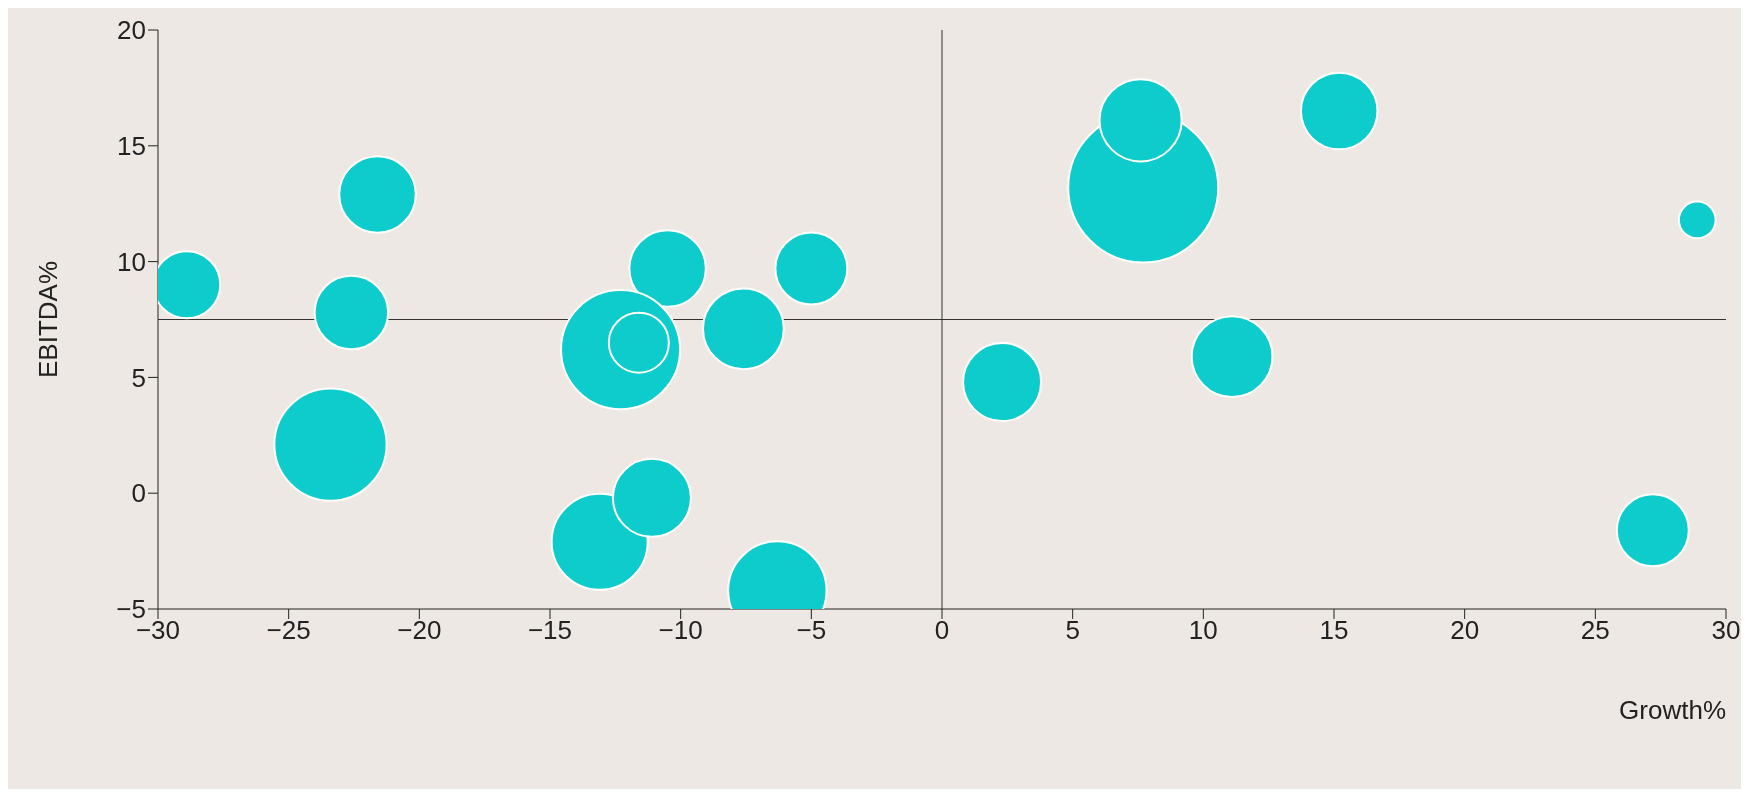 This screenshot has width=1749, height=797. What do you see at coordinates (288, 630) in the screenshot?
I see `x-tick-label: −25` at bounding box center [288, 630].